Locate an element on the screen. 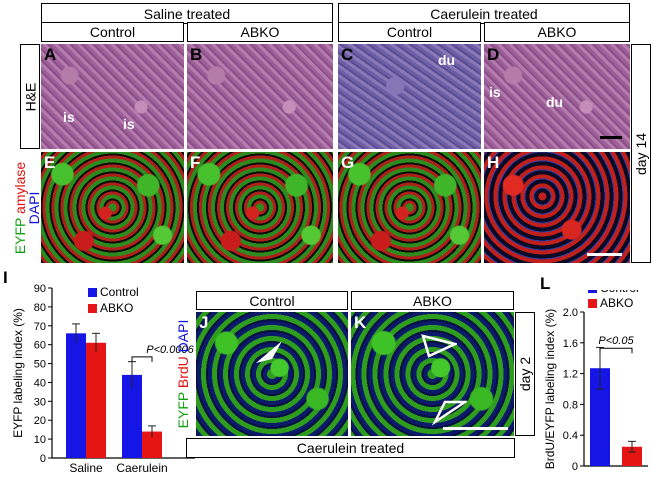 The height and width of the screenshot is (481, 654). row-label-he: H&E is located at coordinates (30, 96).